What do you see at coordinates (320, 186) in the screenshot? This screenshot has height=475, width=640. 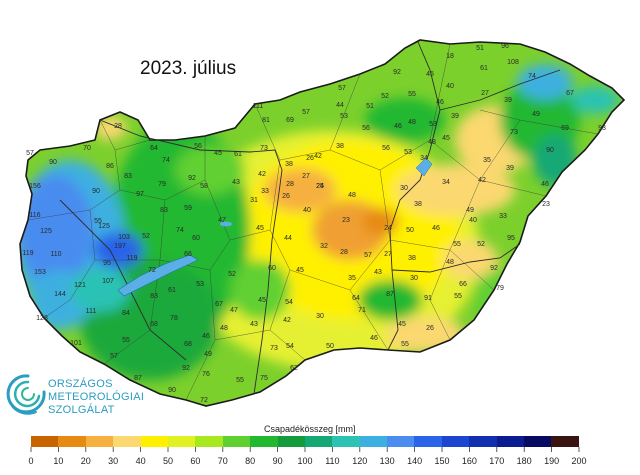 I see `station-value: 25` at bounding box center [320, 186].